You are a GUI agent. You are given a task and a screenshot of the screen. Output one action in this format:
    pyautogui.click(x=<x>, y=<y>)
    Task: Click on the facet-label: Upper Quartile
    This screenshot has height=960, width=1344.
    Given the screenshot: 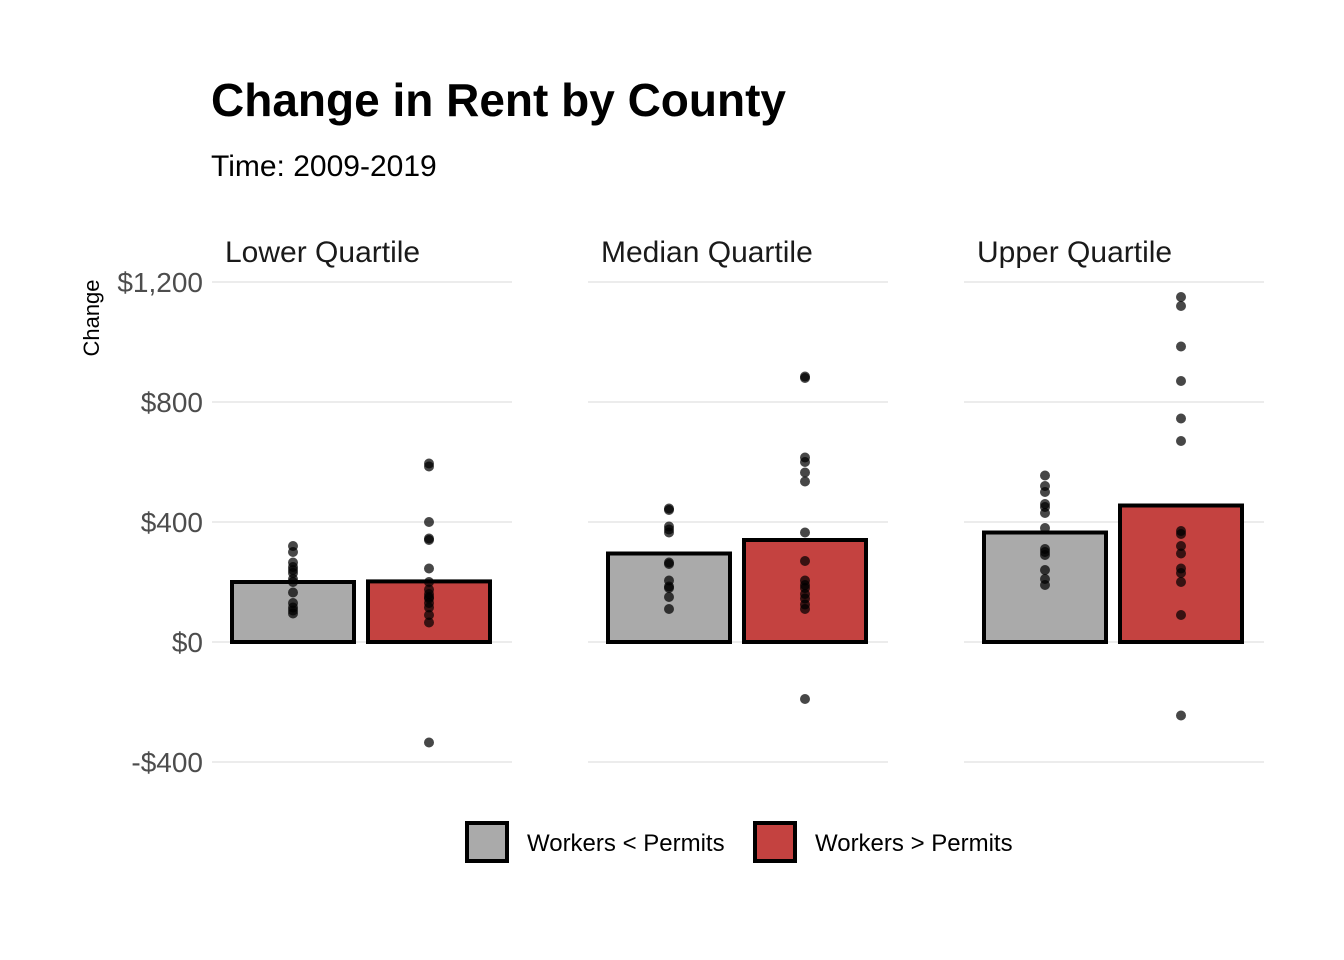 What is the action you would take?
    pyautogui.click(x=1074, y=252)
    